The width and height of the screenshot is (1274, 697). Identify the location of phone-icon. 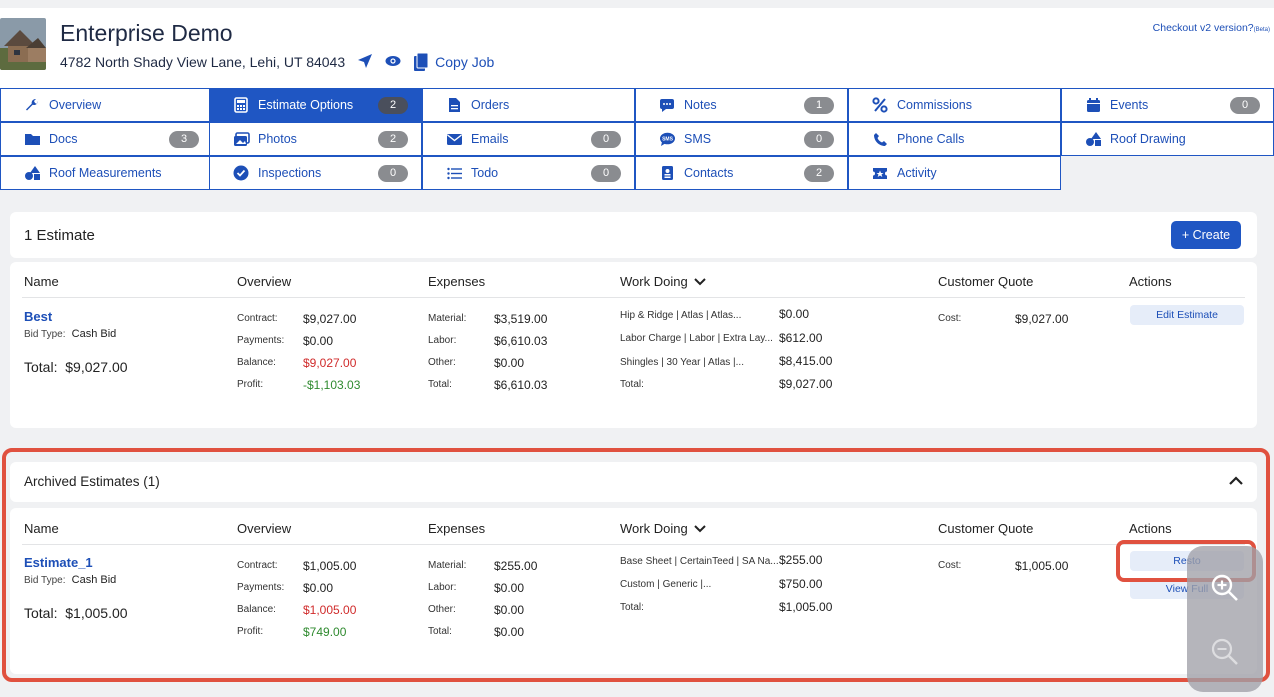
(880, 139).